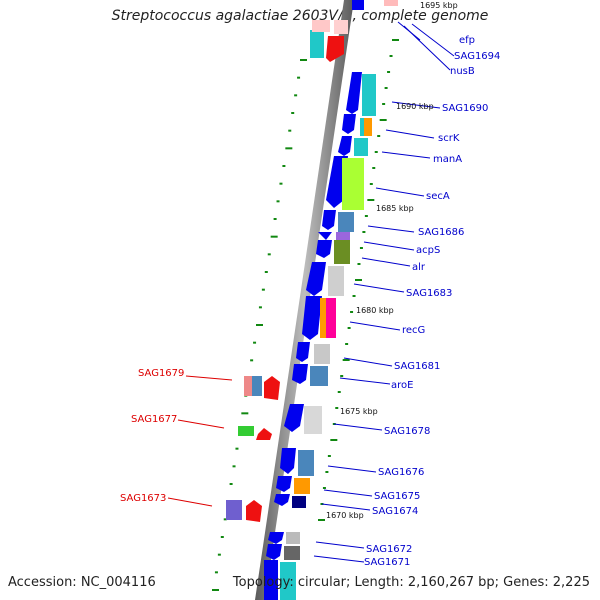 This screenshot has width=600, height=600. Describe the element at coordinates (395, 511) in the screenshot. I see `gene-label-sag1674: SAG1674` at that location.